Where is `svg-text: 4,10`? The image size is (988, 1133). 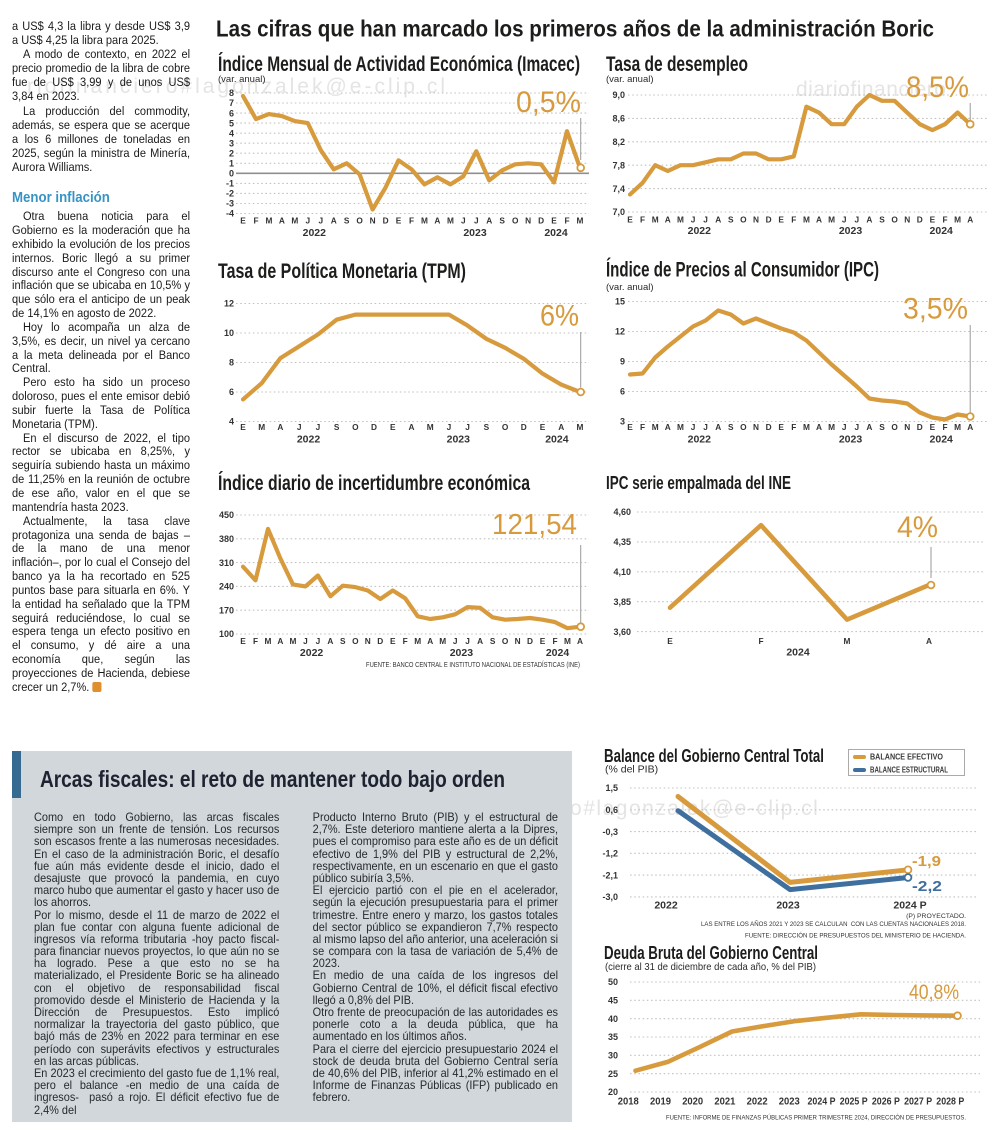
svg-text: 4,10 is located at coordinates (622, 572).